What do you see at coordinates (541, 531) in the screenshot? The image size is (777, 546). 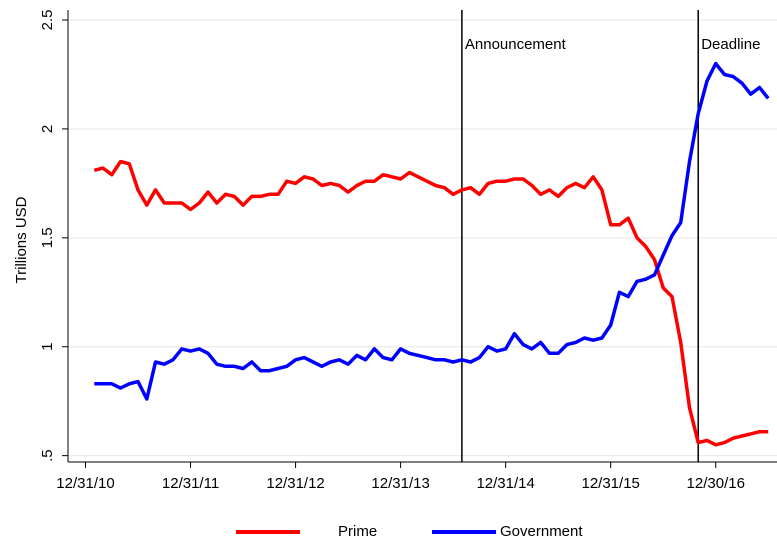 I see `legend-label: Government` at bounding box center [541, 531].